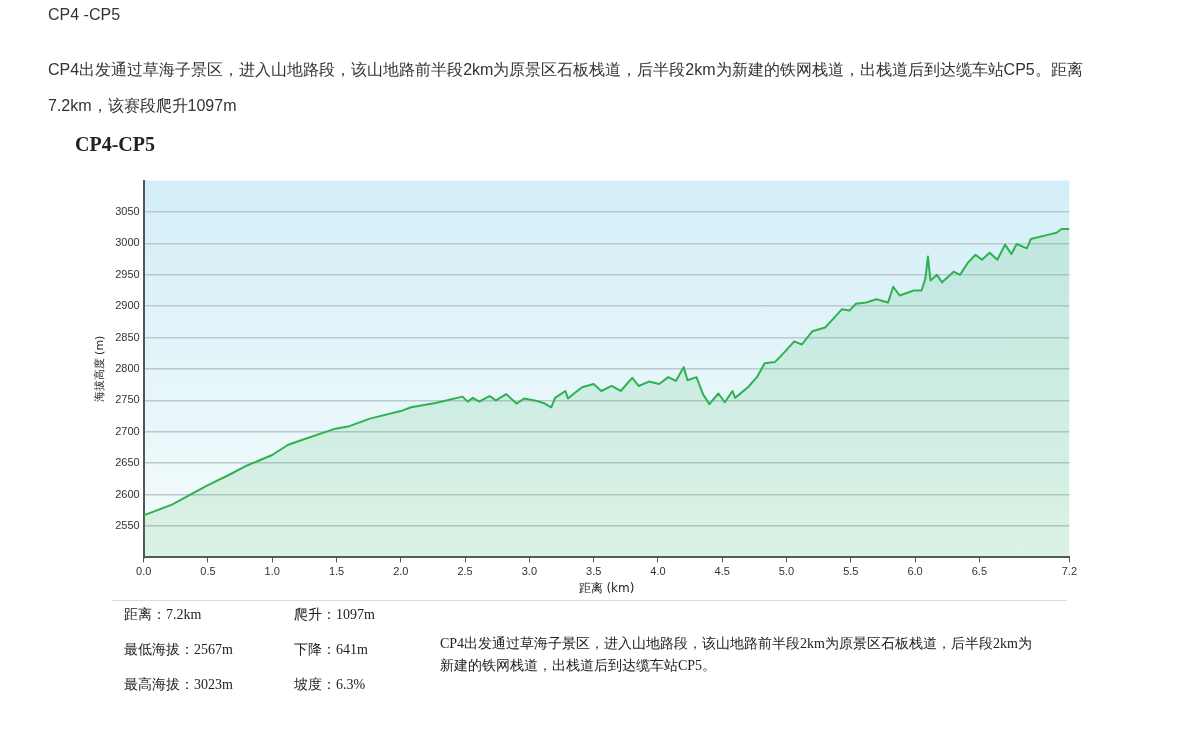 This screenshot has width=1195, height=732. What do you see at coordinates (915, 571) in the screenshot?
I see `x-tick-label: 6.0` at bounding box center [915, 571].